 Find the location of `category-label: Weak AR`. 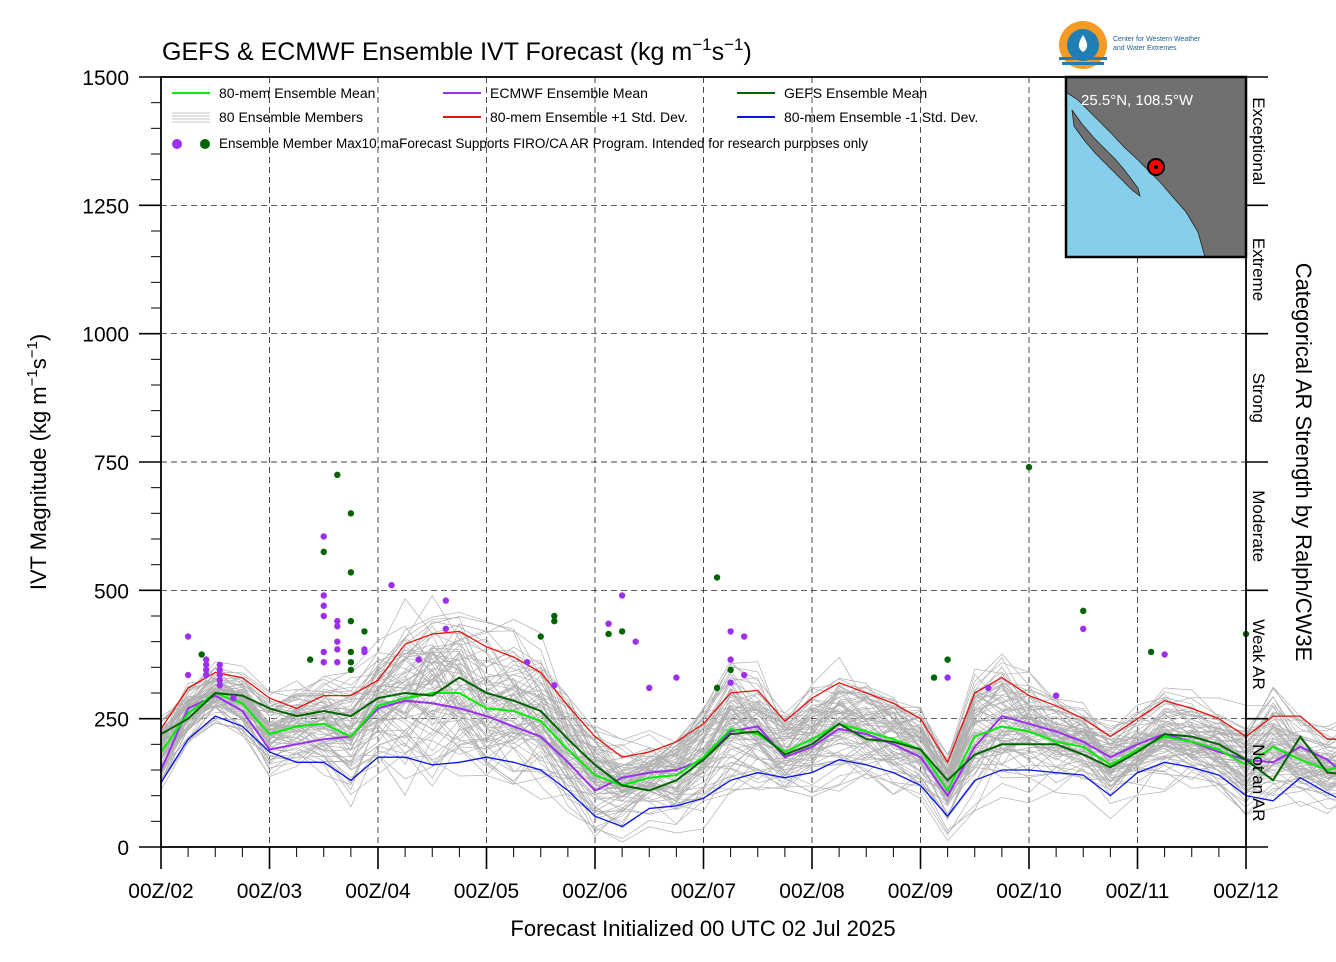

category-label: Weak AR is located at coordinates (1258, 654).